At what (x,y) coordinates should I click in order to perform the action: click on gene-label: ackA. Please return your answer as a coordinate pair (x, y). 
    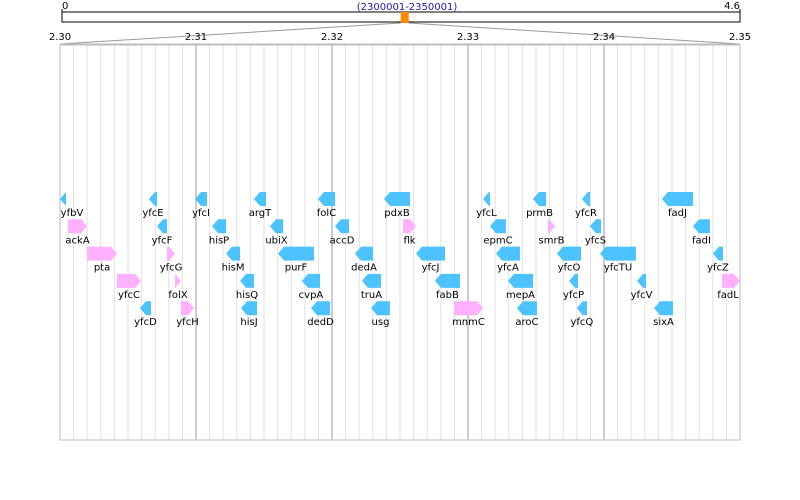
    Looking at the image, I should click on (77, 240).